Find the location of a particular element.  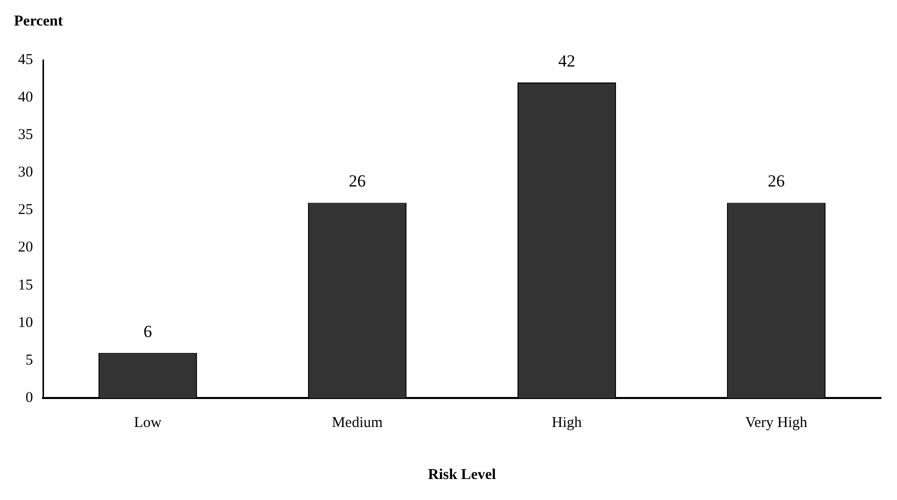

y-tick-label: 15 is located at coordinates (25, 285).